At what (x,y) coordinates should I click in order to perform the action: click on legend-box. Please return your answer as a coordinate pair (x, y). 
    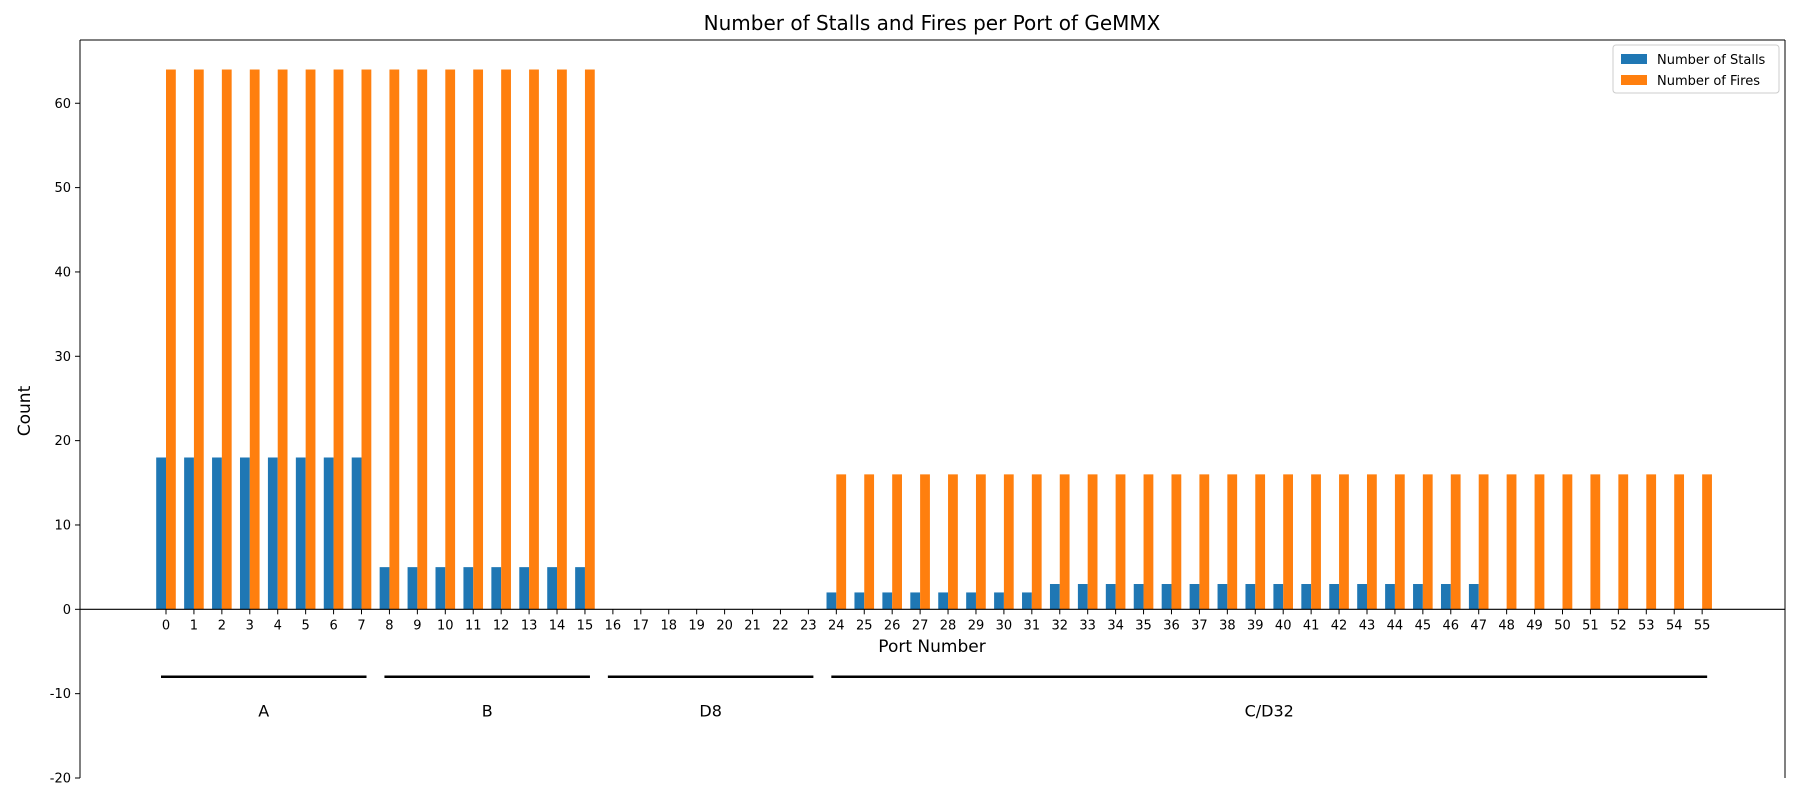
    Looking at the image, I should click on (1696, 69).